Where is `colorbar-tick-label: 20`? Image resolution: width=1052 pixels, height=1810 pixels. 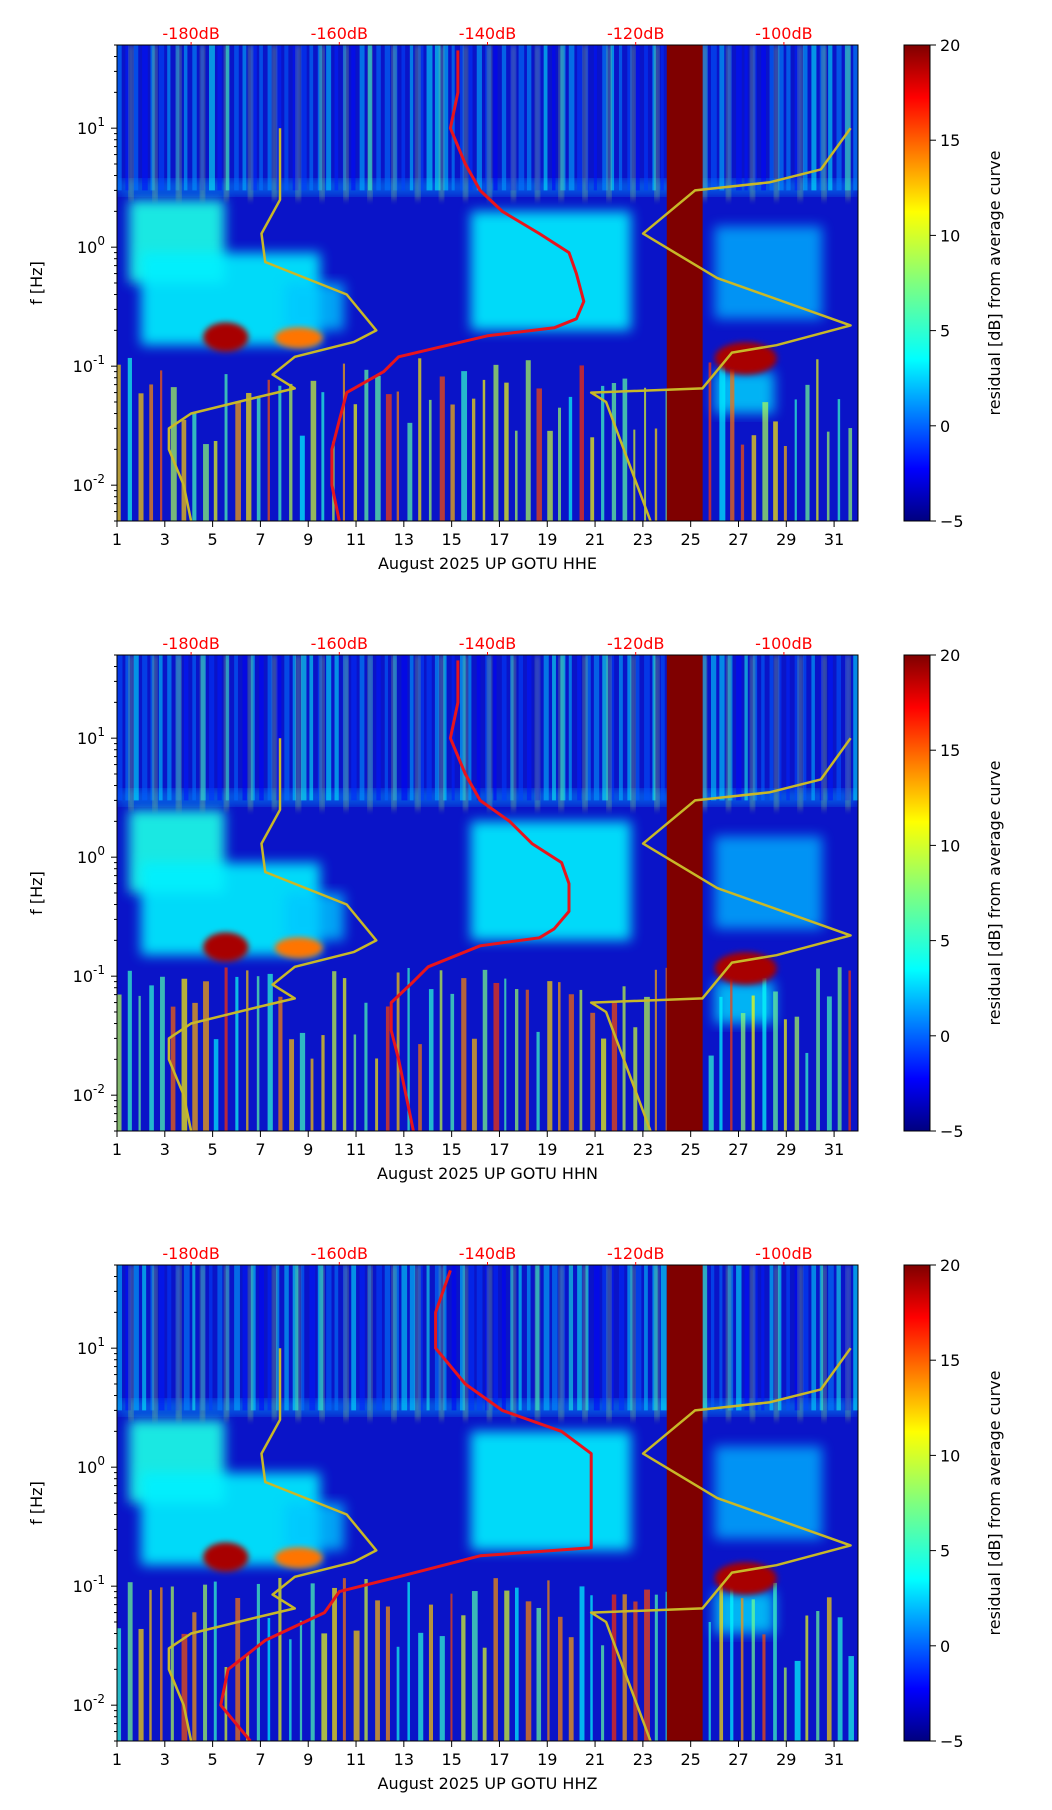
colorbar-tick-label: 20 is located at coordinates (950, 1265).